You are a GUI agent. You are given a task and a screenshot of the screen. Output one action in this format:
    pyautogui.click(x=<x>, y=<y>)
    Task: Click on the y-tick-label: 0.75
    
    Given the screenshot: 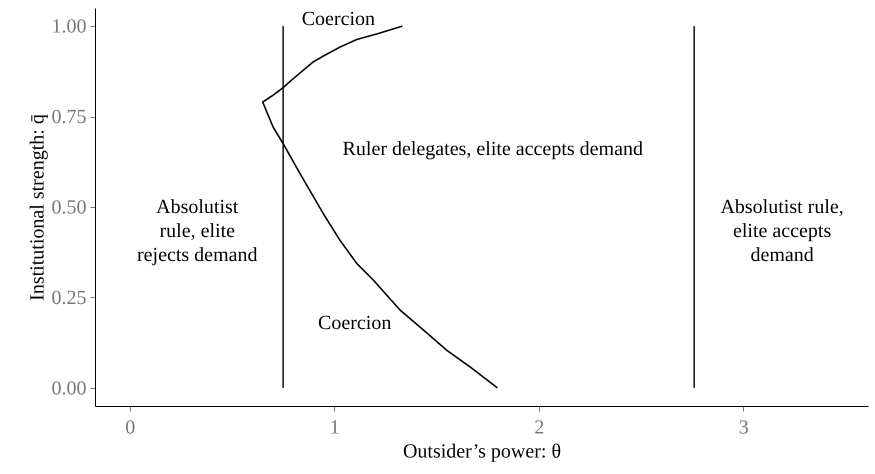 What is the action you would take?
    pyautogui.click(x=69, y=117)
    